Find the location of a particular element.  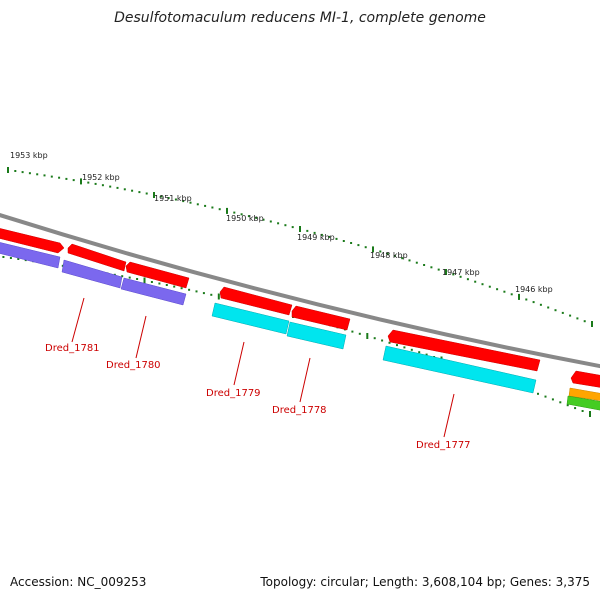

kbp-label: 1951 kbp is located at coordinates (173, 198).